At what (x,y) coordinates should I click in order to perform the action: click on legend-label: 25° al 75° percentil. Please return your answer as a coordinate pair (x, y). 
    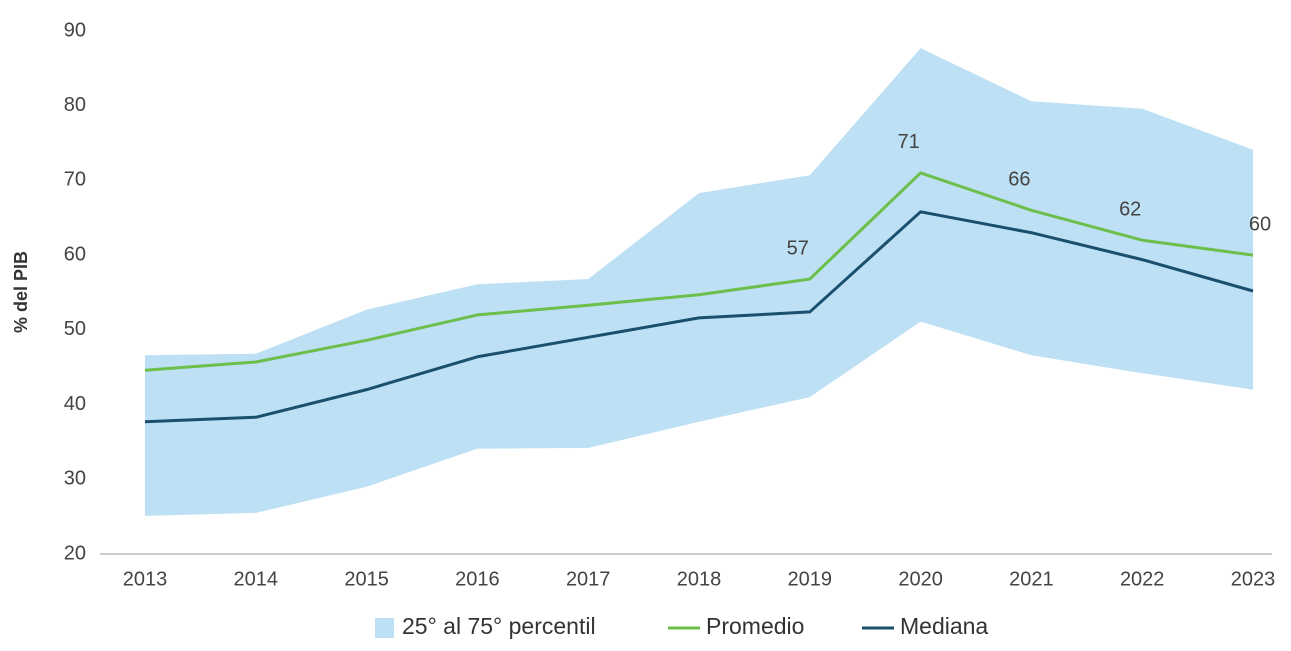
    Looking at the image, I should click on (499, 626).